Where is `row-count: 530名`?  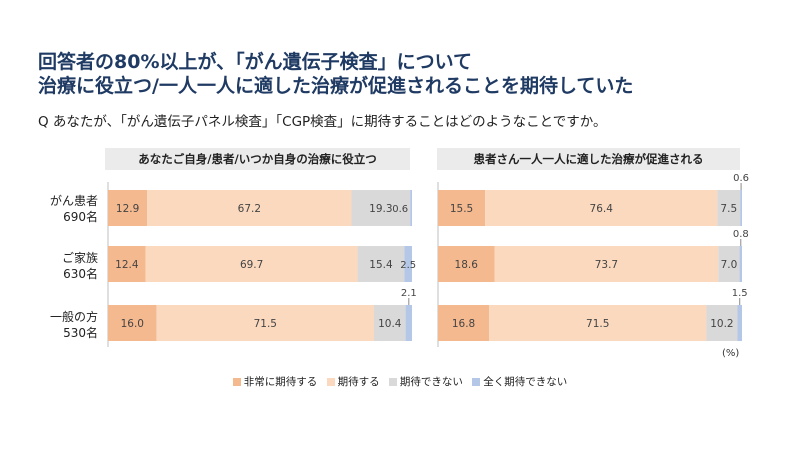 row-count: 530名 is located at coordinates (80, 333).